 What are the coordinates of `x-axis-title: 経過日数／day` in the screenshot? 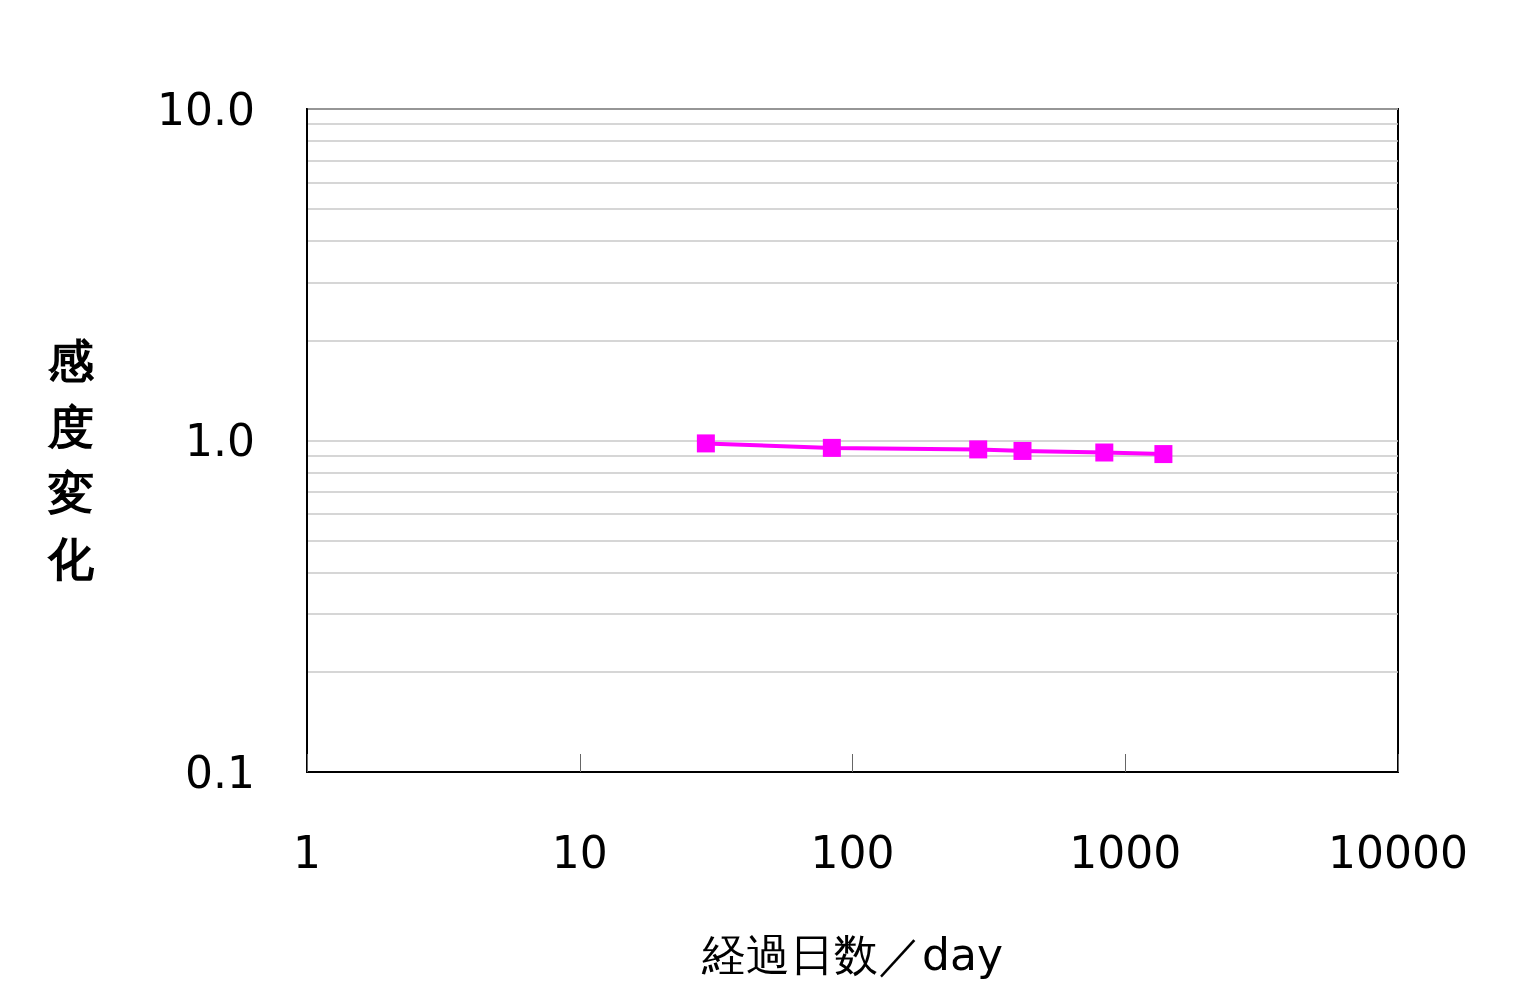 It's located at (852, 954).